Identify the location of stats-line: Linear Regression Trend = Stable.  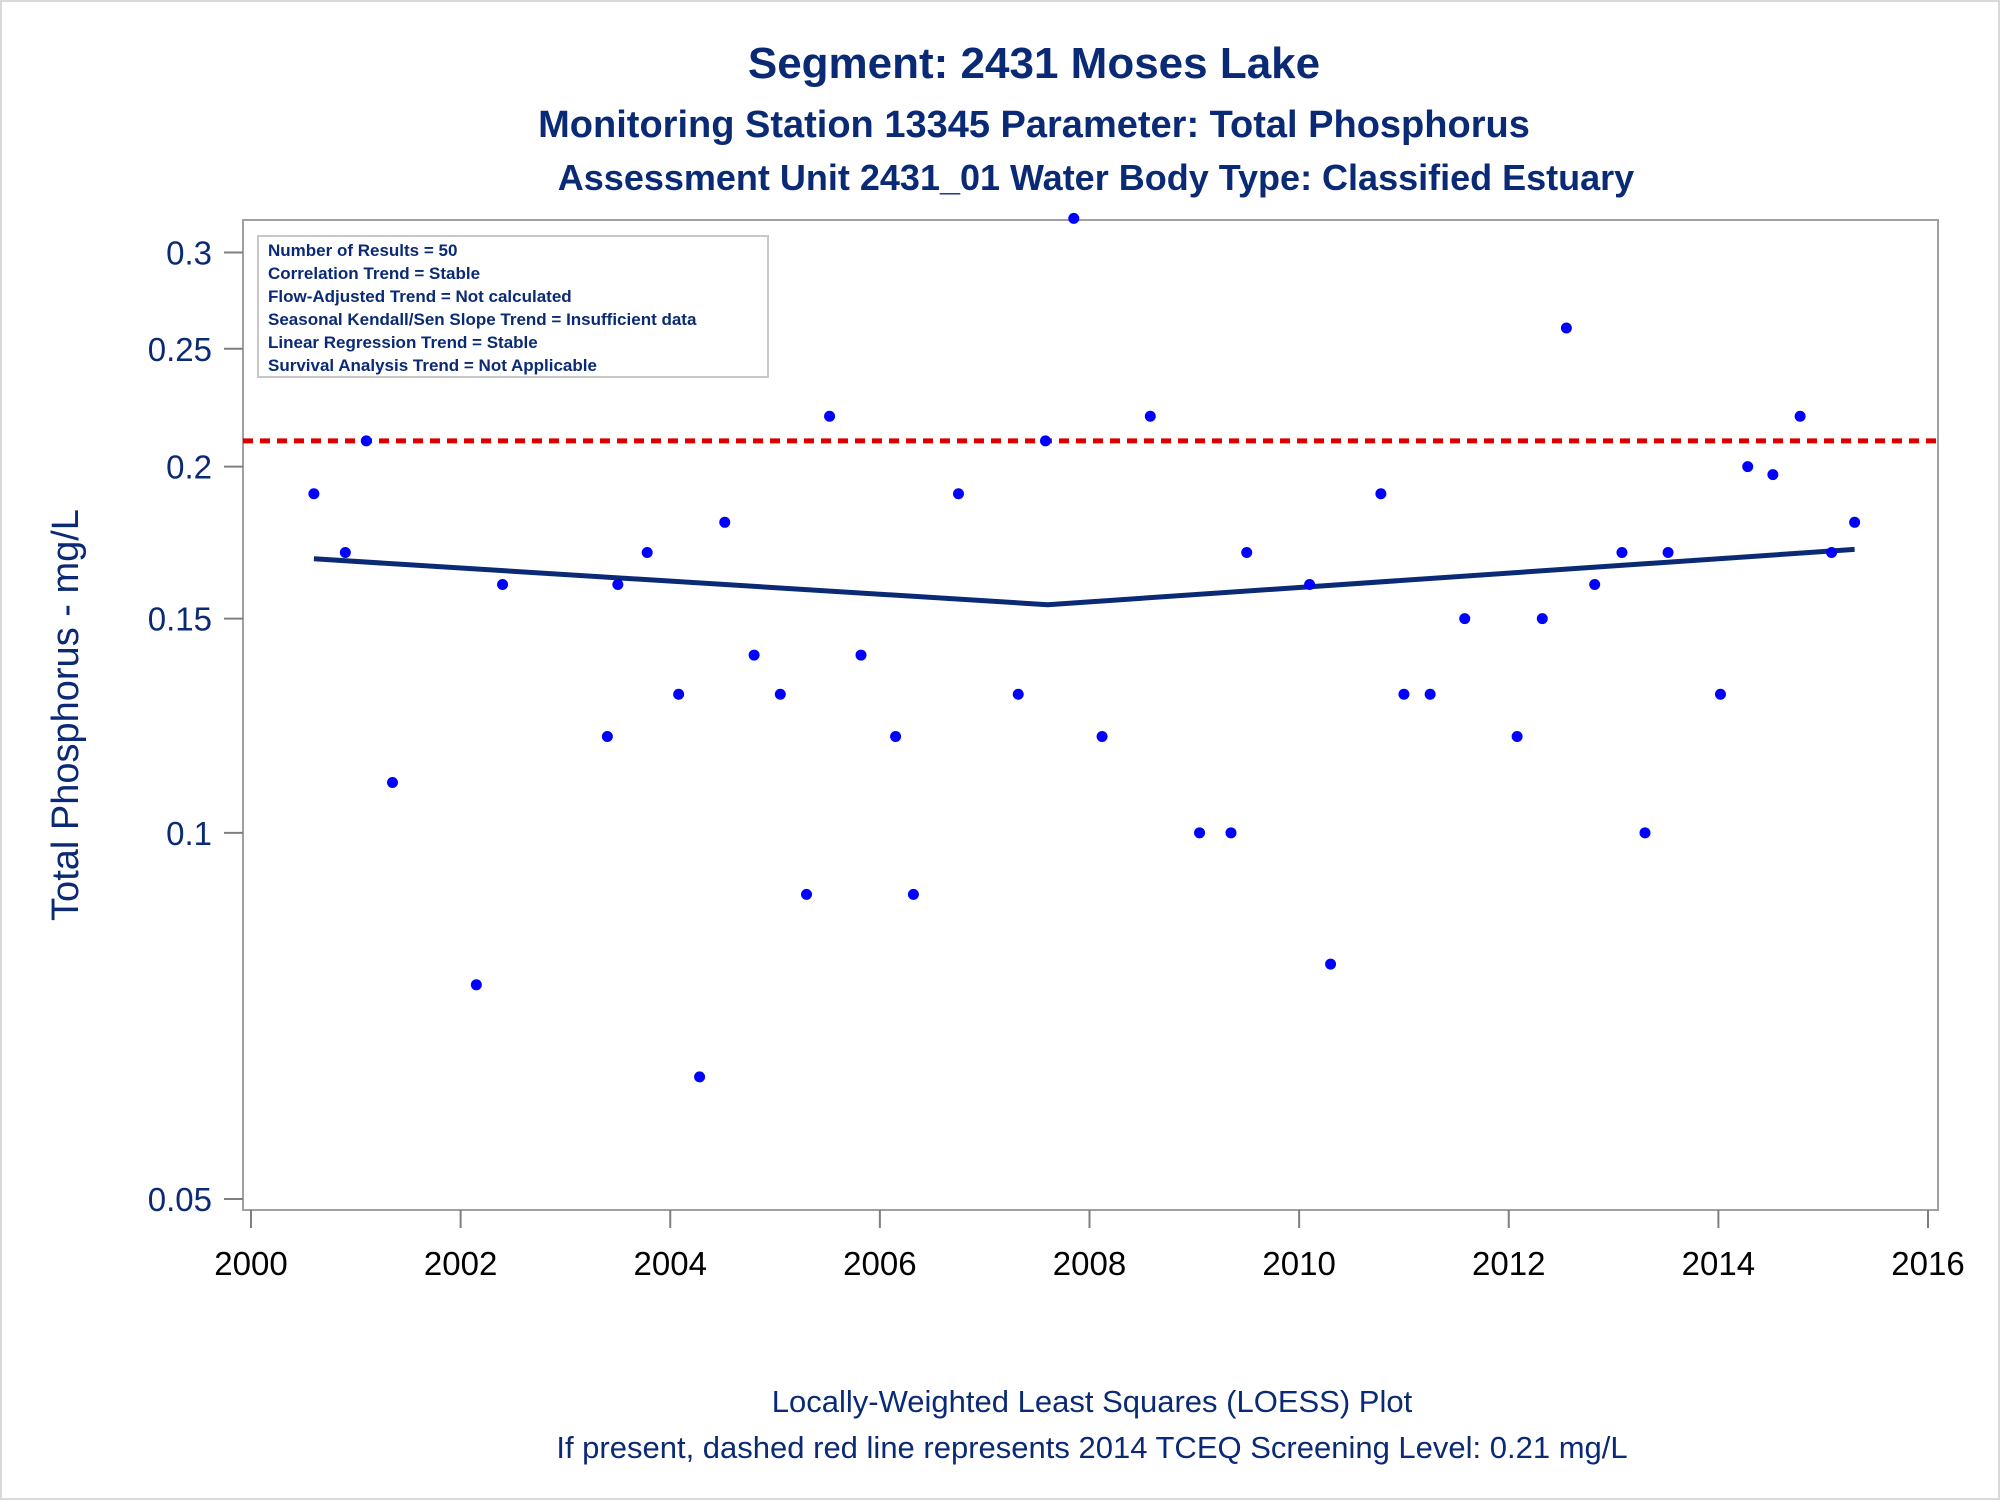
(403, 342).